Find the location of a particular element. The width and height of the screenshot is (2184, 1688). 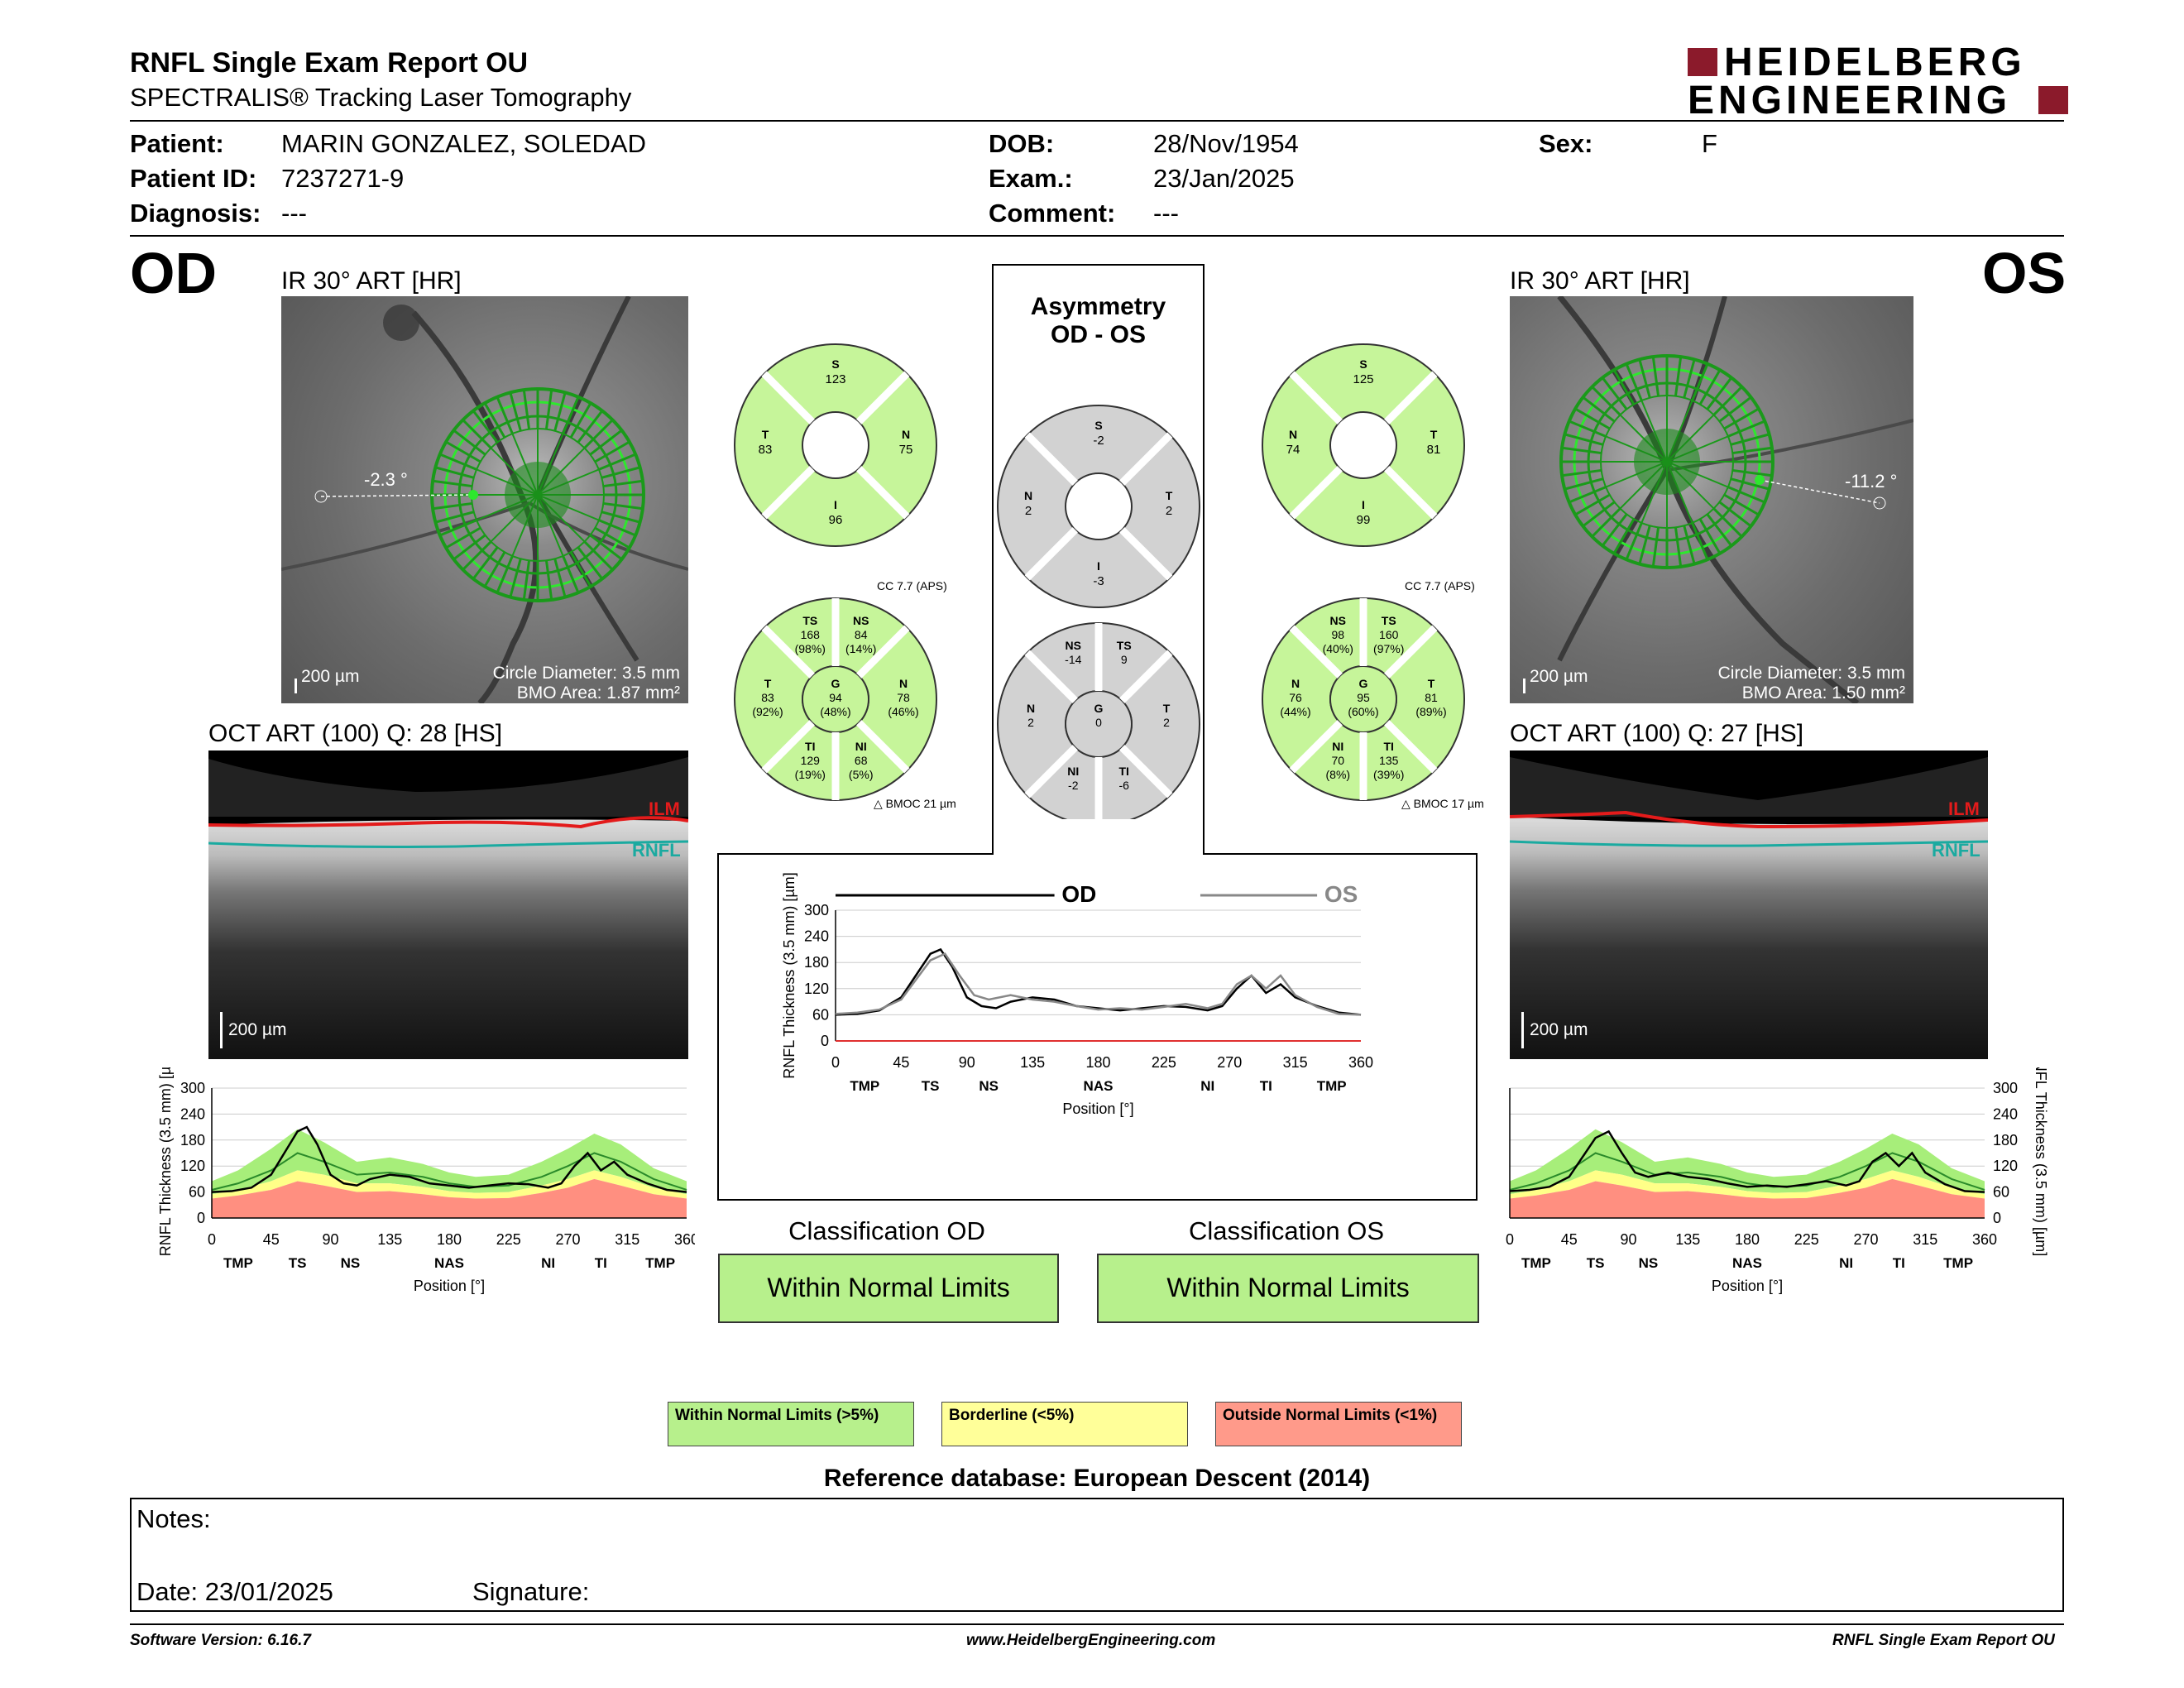

od-sector-i-value: 96 is located at coordinates (836, 520).